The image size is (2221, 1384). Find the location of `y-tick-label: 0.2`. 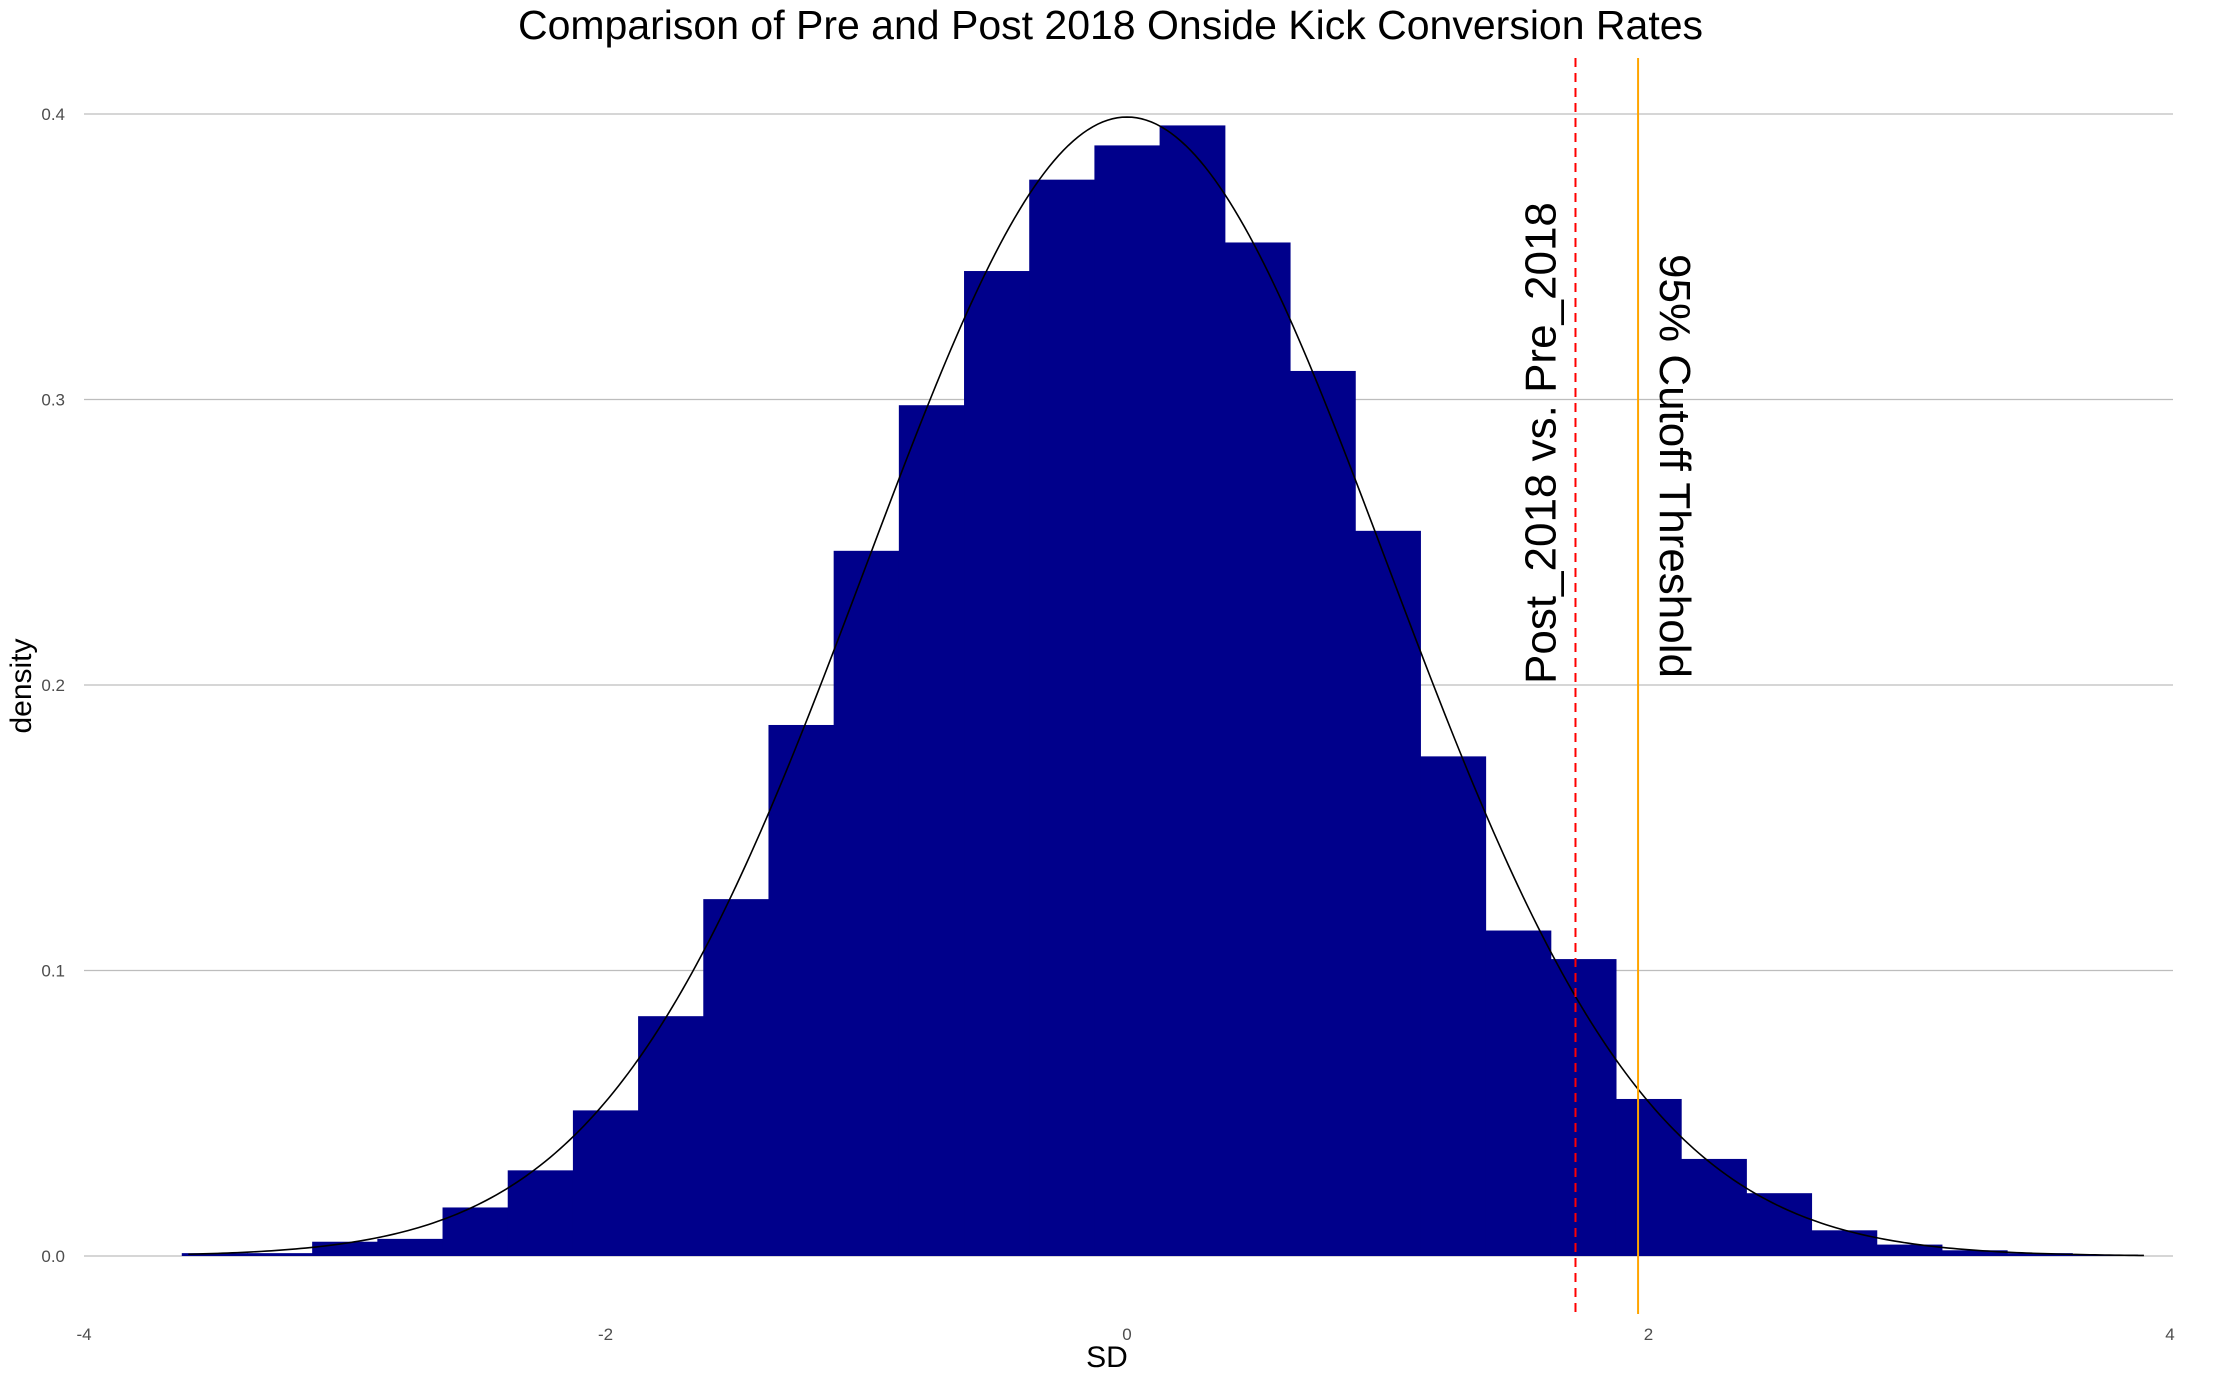

y-tick-label: 0.2 is located at coordinates (53, 685).